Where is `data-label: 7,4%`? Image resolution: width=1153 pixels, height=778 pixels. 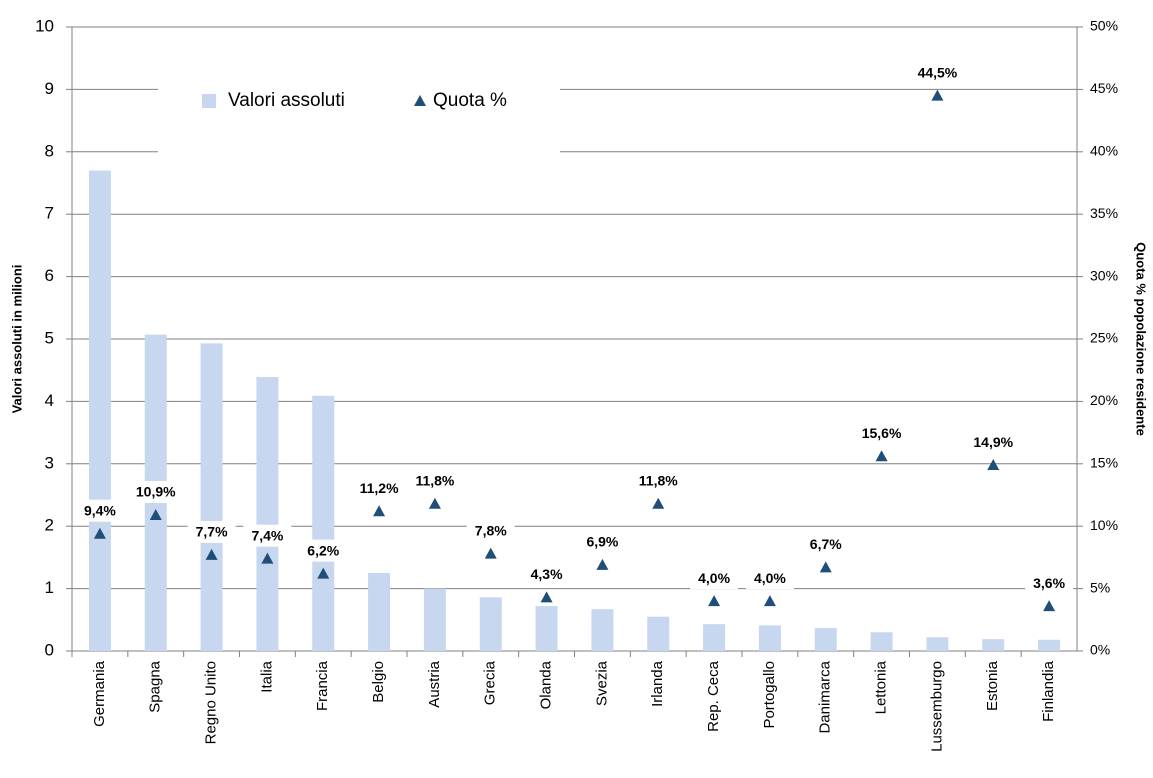 data-label: 7,4% is located at coordinates (267, 535).